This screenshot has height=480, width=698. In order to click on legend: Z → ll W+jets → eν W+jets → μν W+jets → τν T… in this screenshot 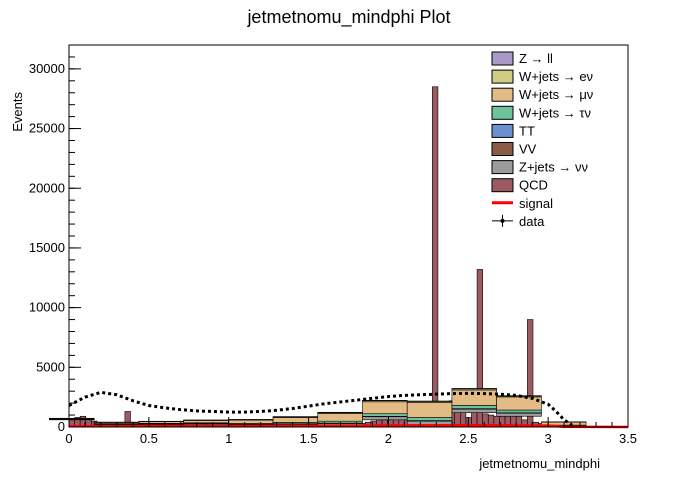, I will do `click(542, 140)`.